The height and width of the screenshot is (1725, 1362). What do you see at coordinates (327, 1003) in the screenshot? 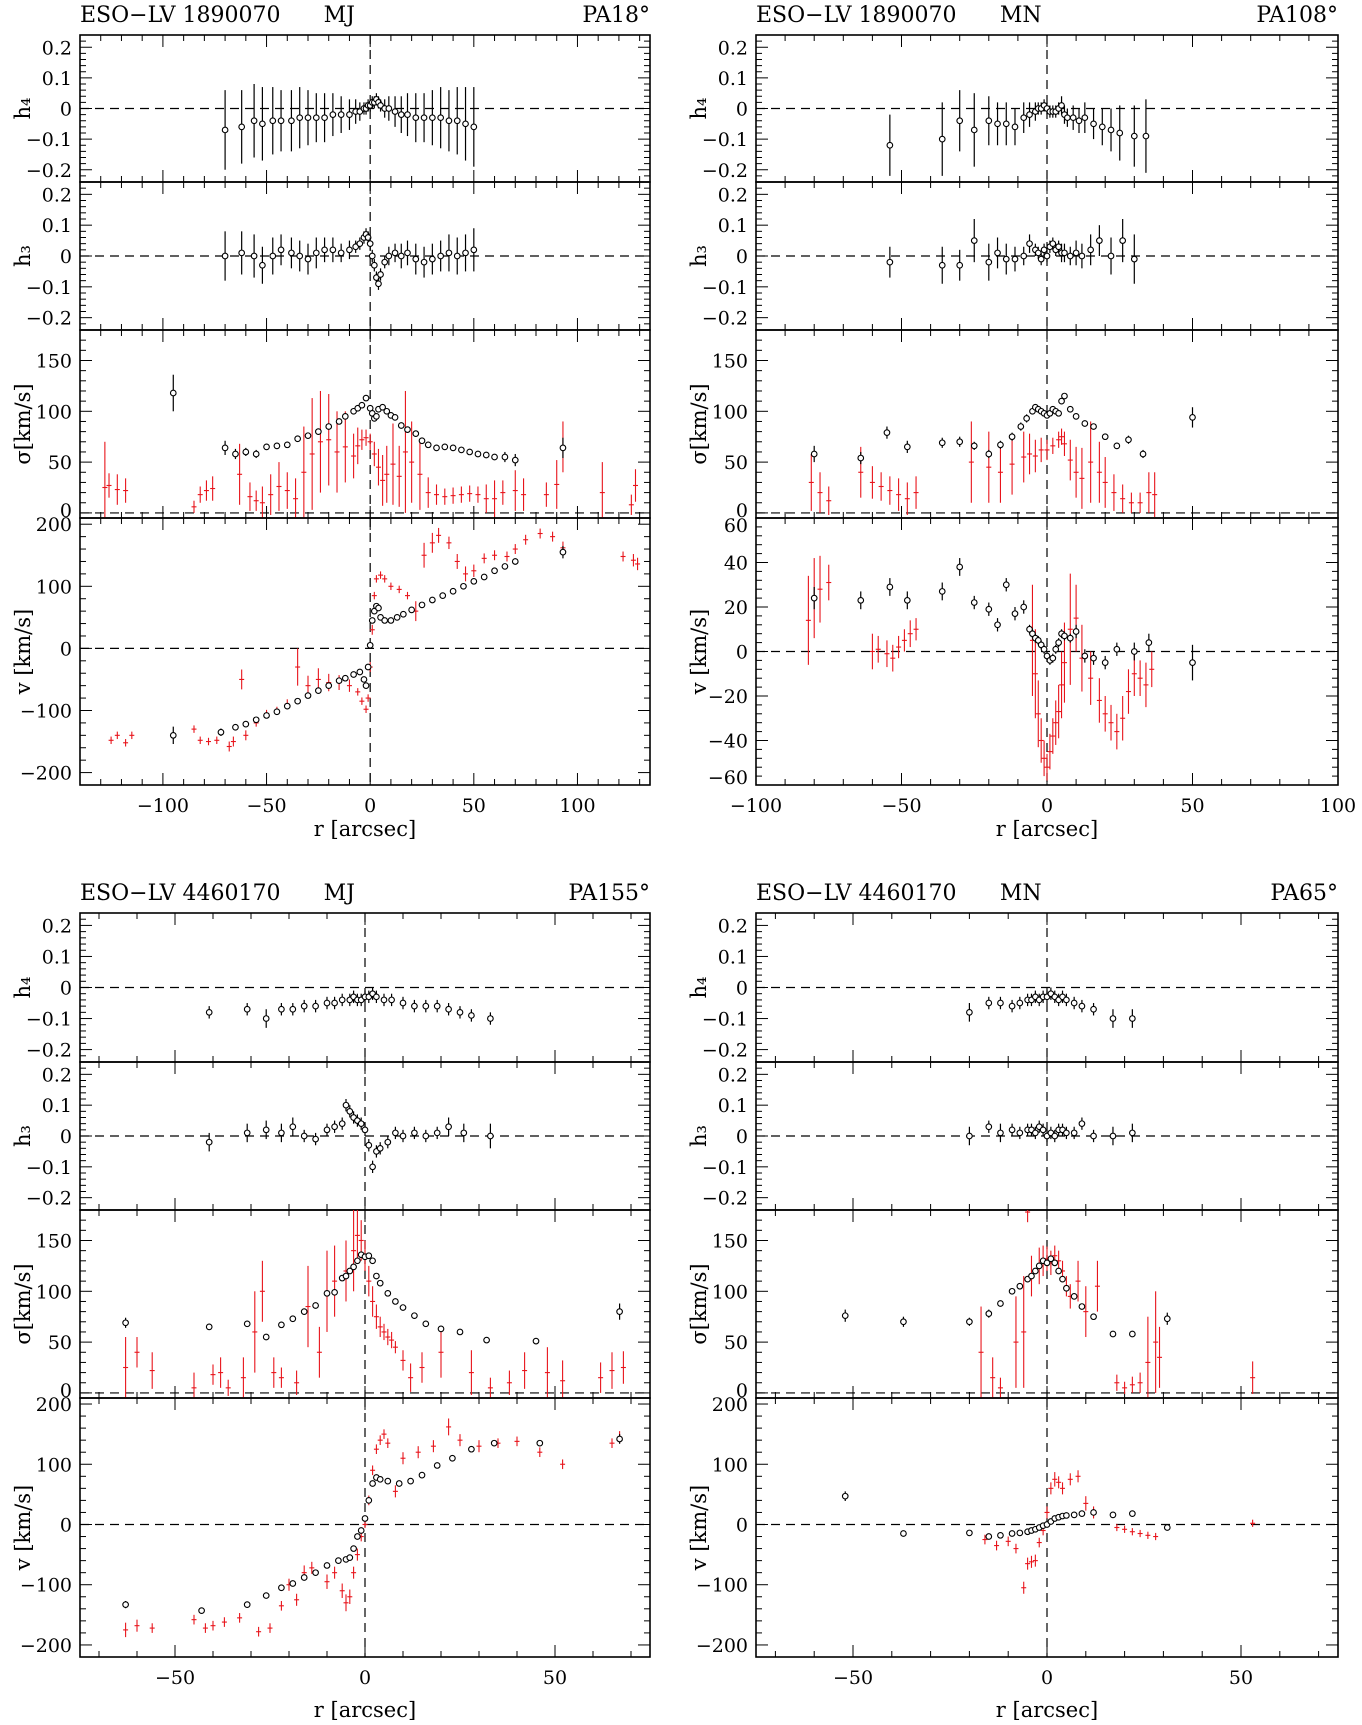
I see `panel-3-h4-star-point` at bounding box center [327, 1003].